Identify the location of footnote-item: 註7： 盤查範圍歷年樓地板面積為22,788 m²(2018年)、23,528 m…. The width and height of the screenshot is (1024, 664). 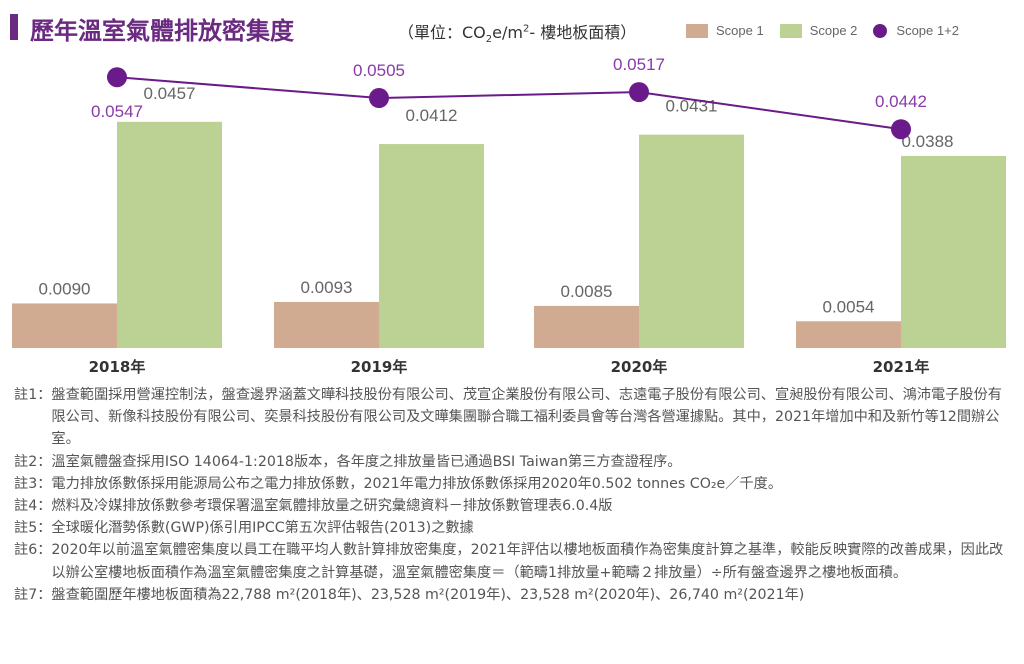
(514, 595).